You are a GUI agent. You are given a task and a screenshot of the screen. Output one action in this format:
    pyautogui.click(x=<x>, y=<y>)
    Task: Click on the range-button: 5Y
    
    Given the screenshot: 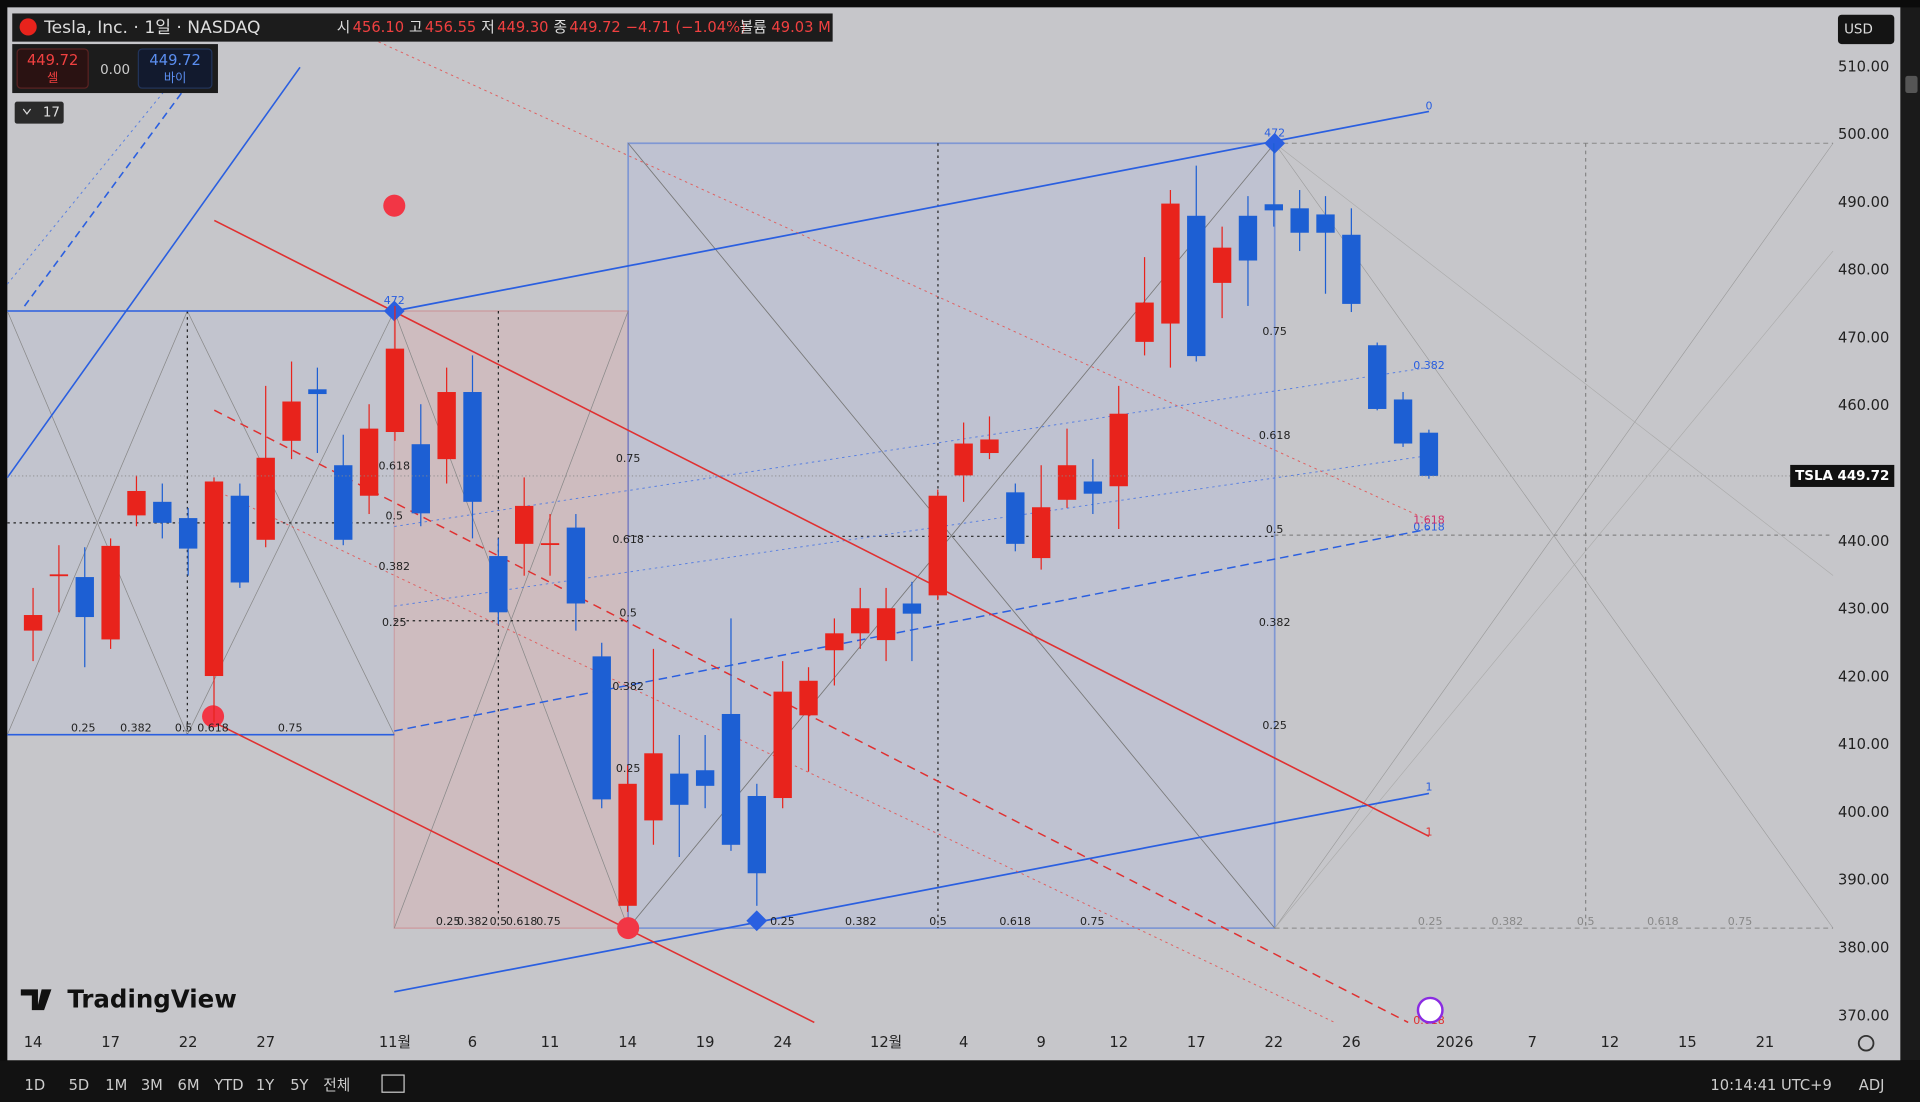 What is the action you would take?
    pyautogui.click(x=299, y=1085)
    